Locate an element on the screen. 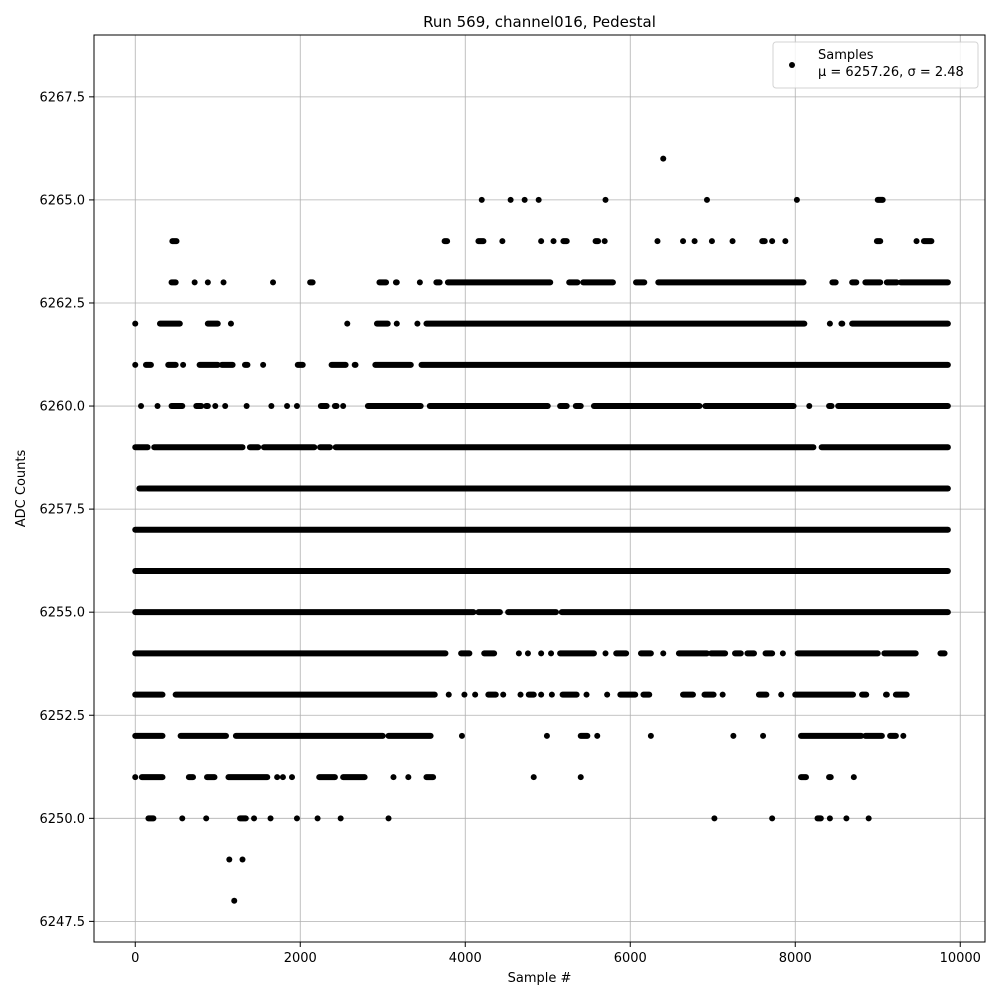  y-tick-label: 6267.5 is located at coordinates (63, 97).